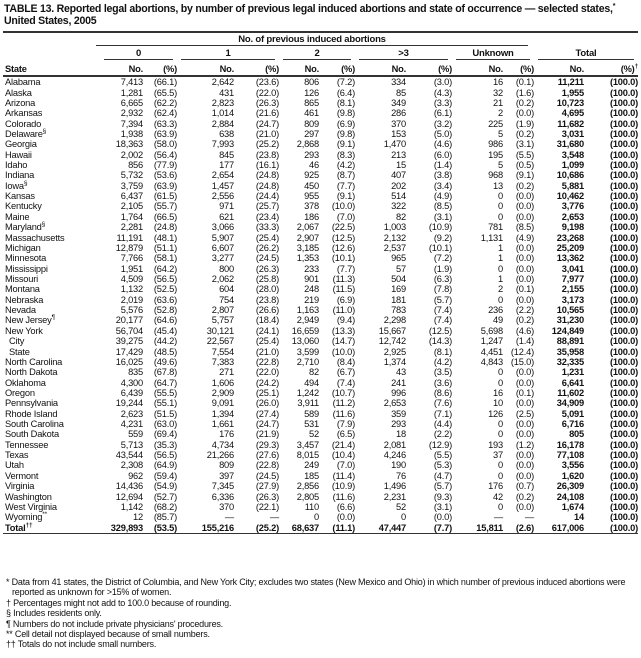 Image resolution: width=641 pixels, height=658 pixels. I want to click on count-3-plus: 965, so click(398, 258).